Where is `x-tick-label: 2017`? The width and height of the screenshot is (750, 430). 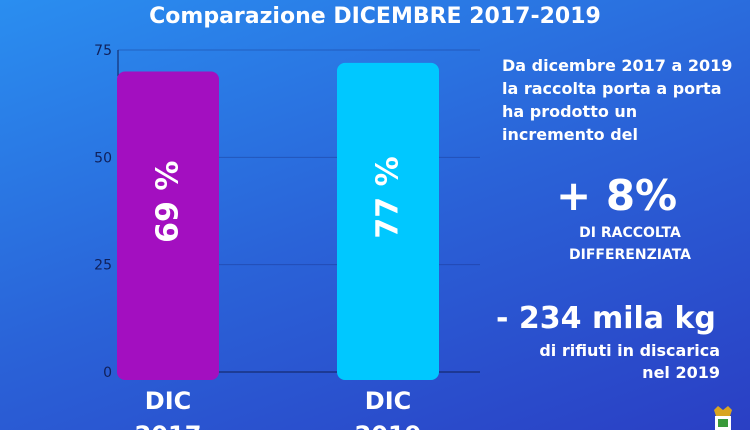 x-tick-label: 2017 is located at coordinates (168, 425).